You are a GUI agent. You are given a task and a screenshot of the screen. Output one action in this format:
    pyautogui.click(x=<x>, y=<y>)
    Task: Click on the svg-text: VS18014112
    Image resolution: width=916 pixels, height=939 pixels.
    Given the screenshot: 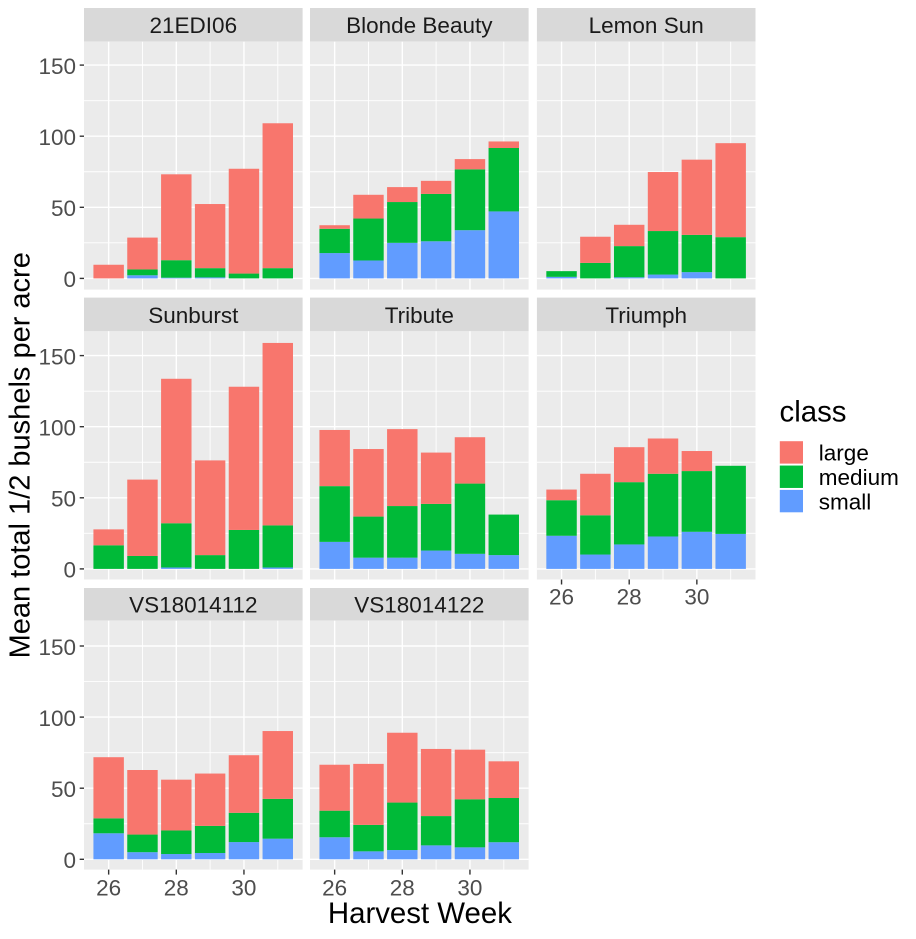 What is the action you would take?
    pyautogui.click(x=193, y=605)
    